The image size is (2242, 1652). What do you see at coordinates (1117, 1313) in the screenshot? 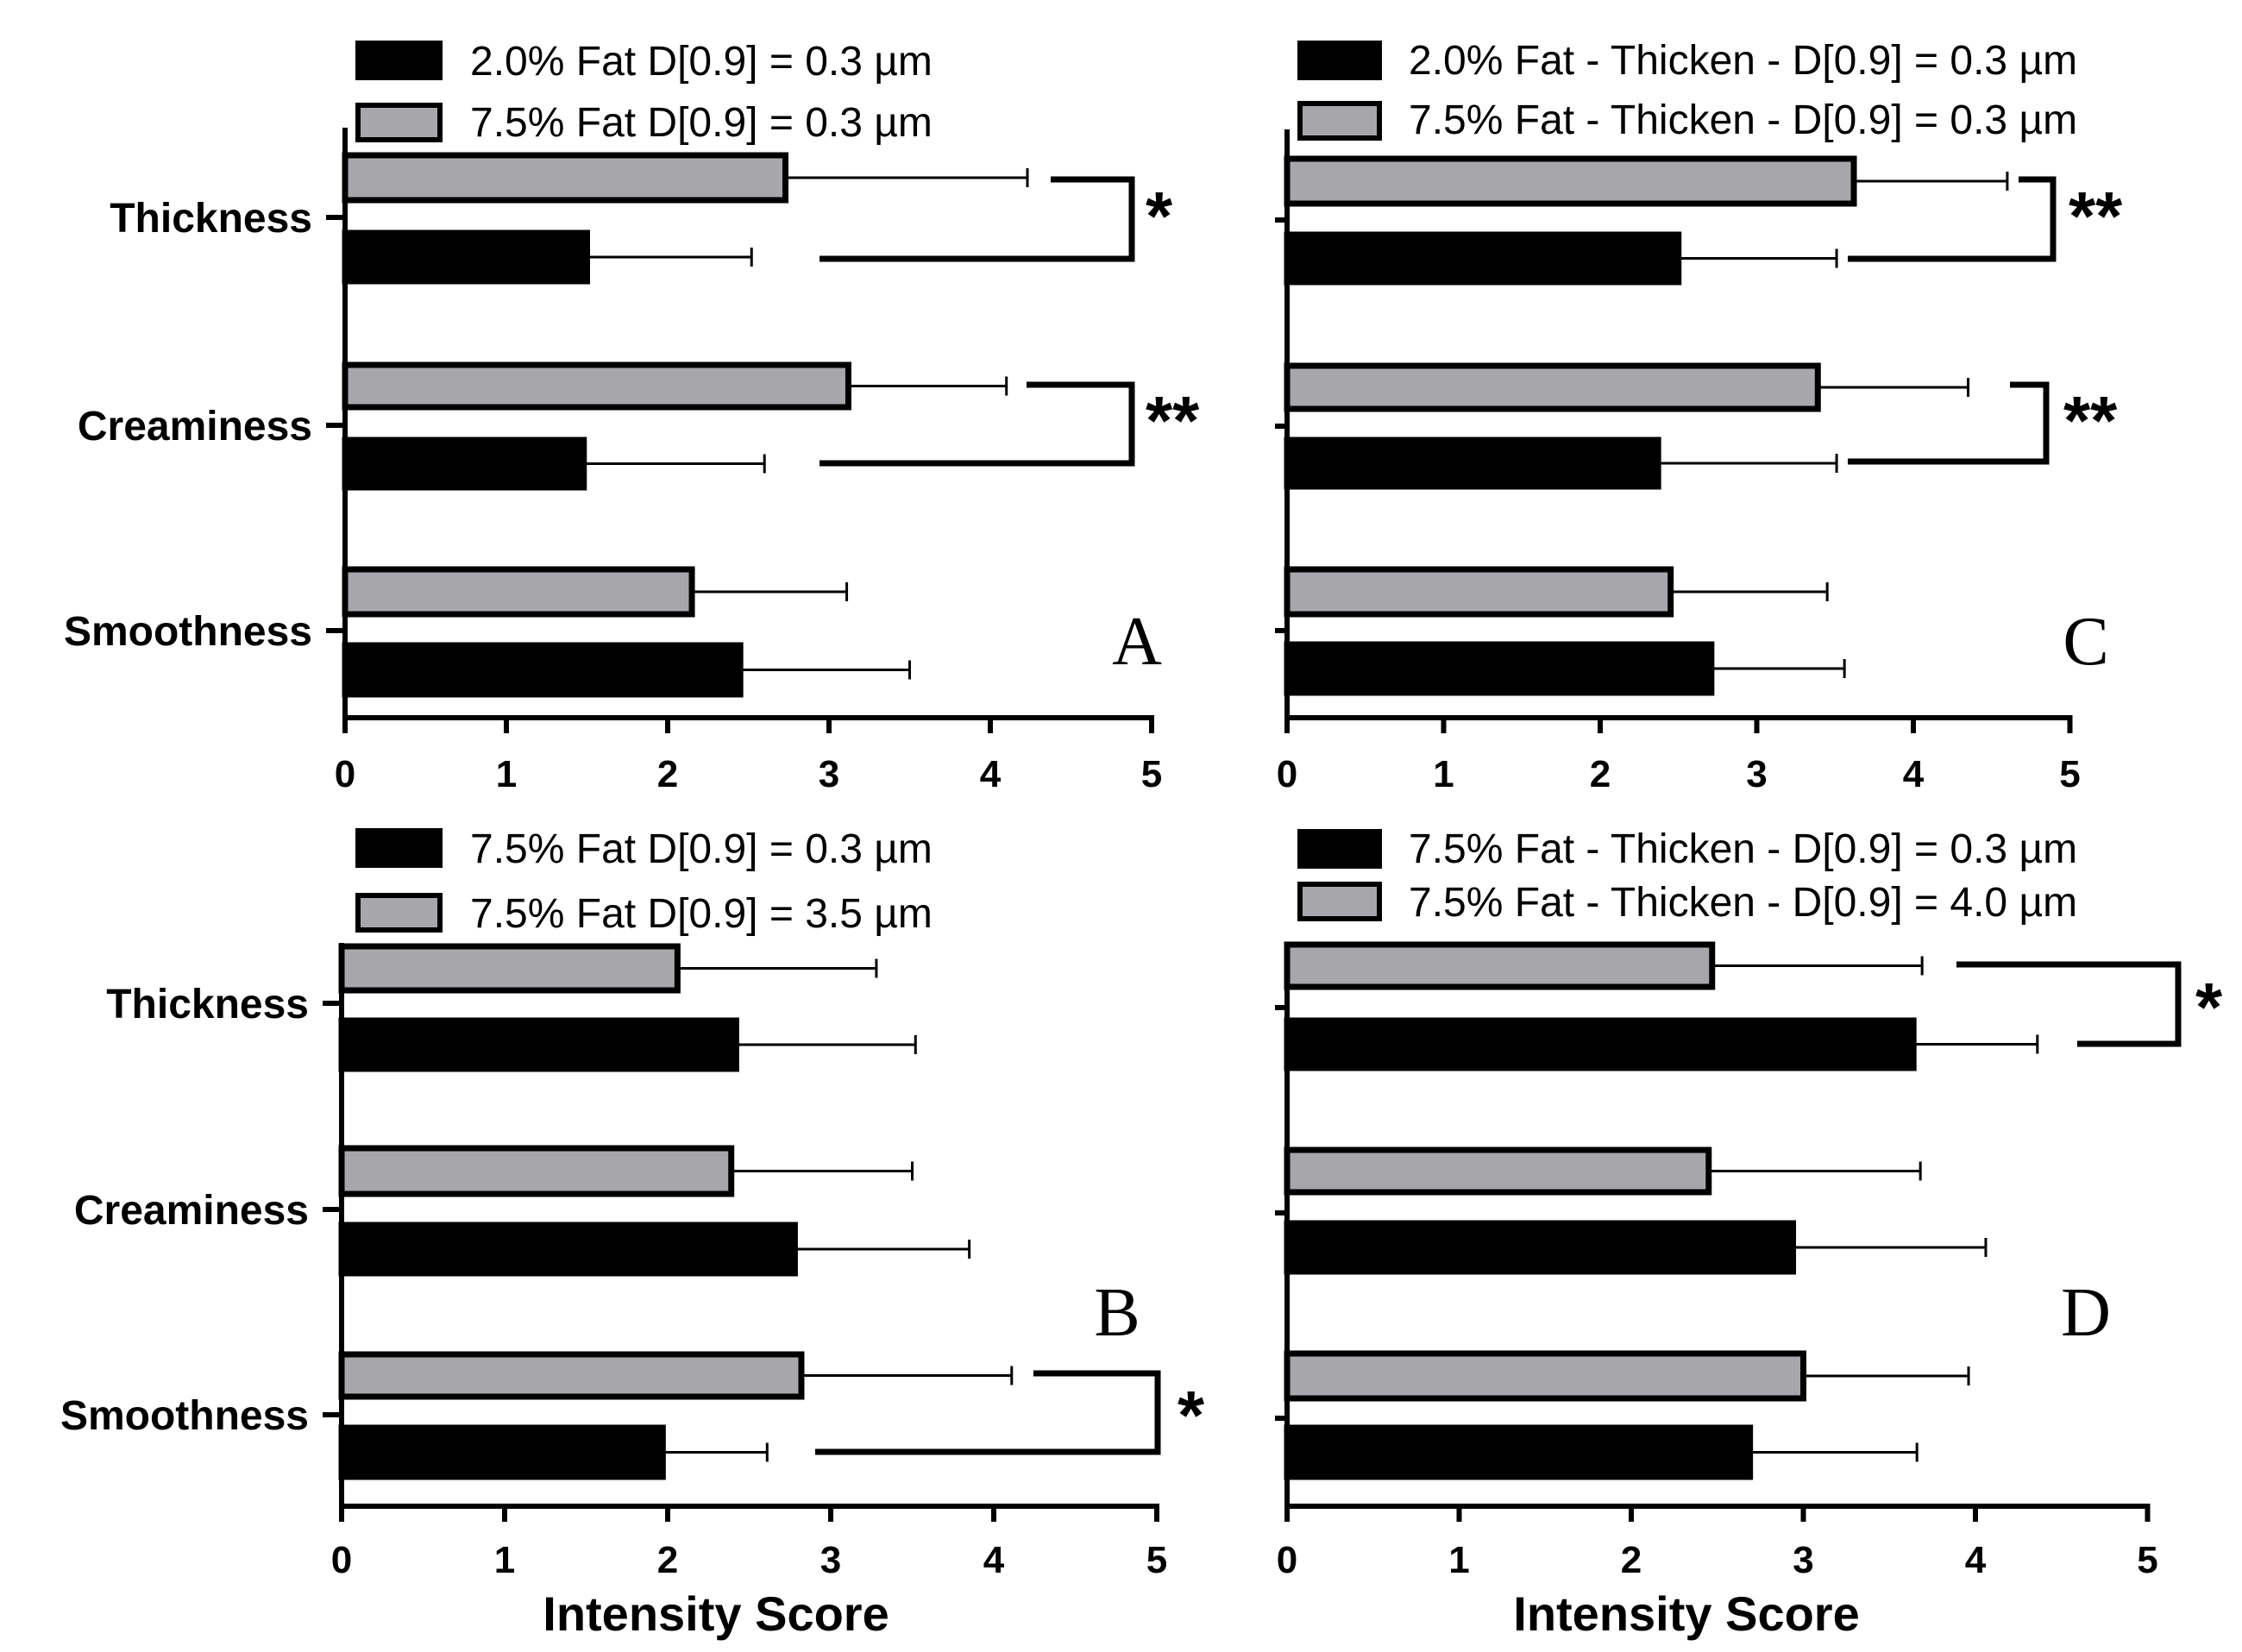
I see `panel-letter: B` at bounding box center [1117, 1313].